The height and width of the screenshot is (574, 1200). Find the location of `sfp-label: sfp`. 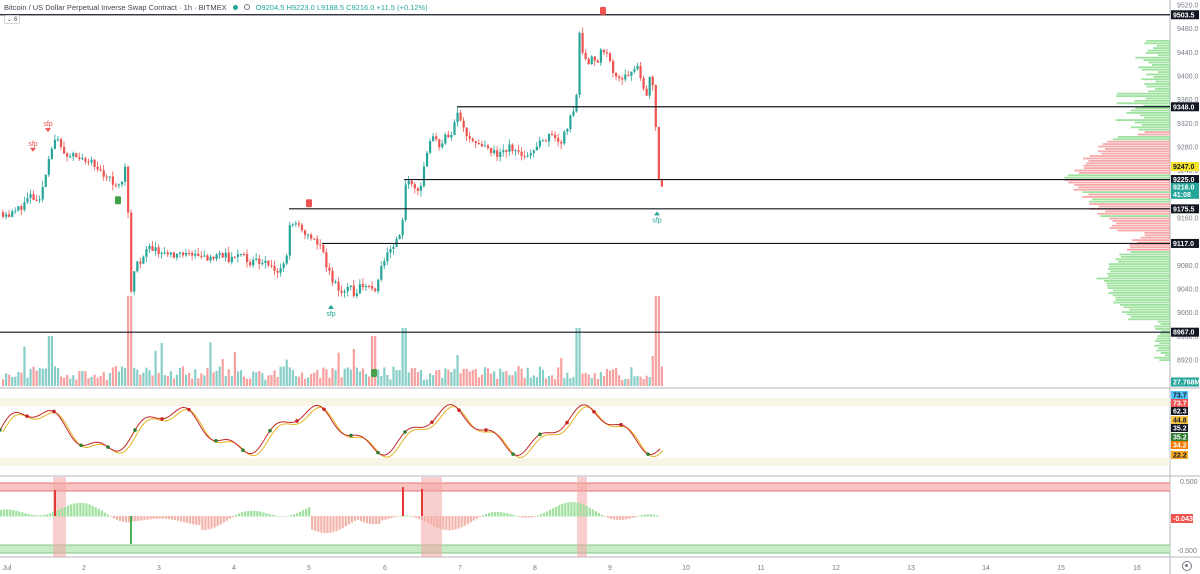

sfp-label: sfp is located at coordinates (330, 314).